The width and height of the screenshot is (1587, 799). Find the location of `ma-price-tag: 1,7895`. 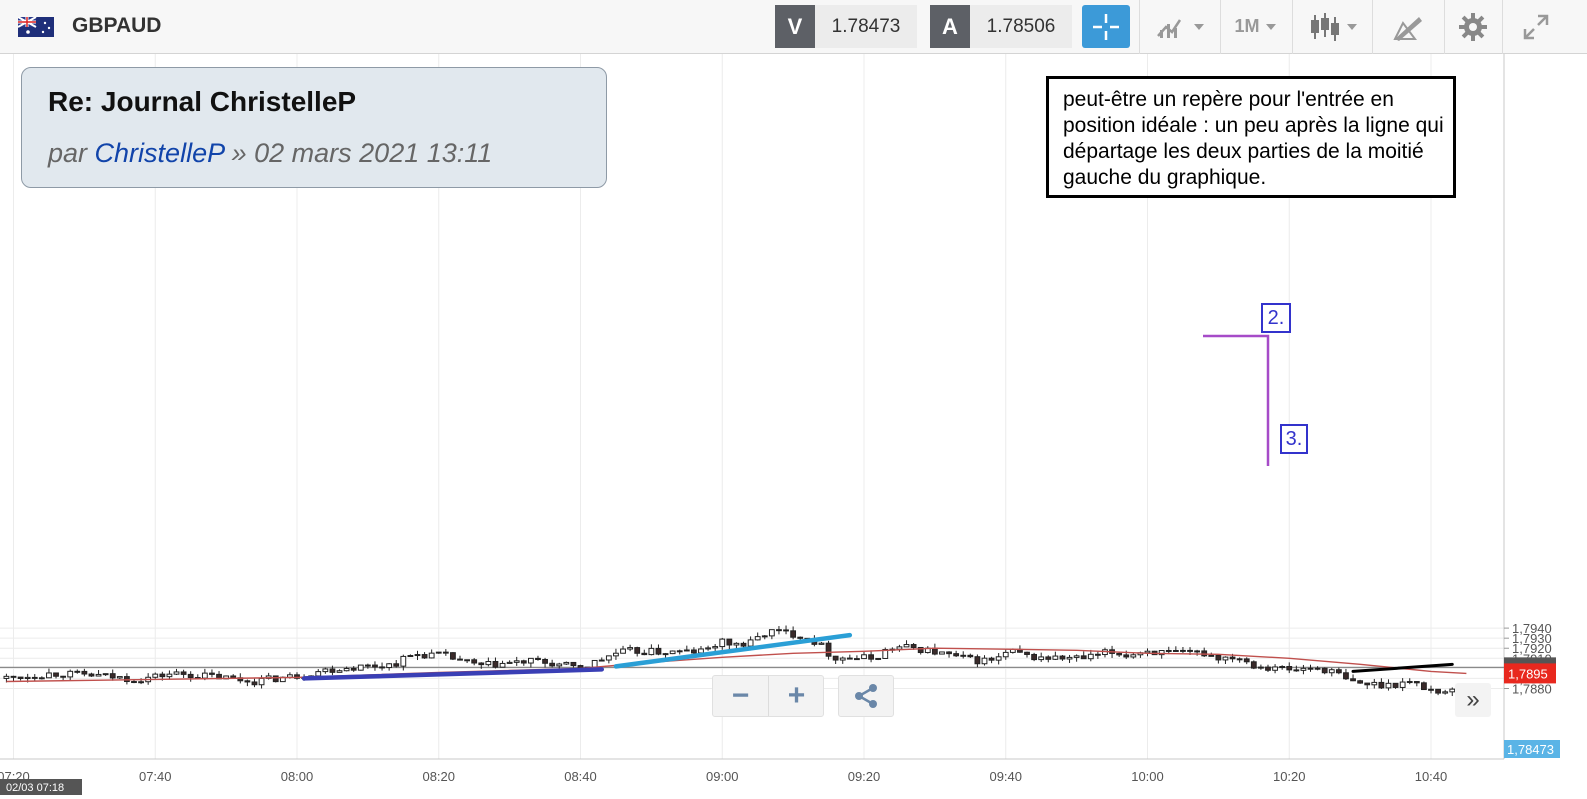

ma-price-tag: 1,7895 is located at coordinates (1528, 673).